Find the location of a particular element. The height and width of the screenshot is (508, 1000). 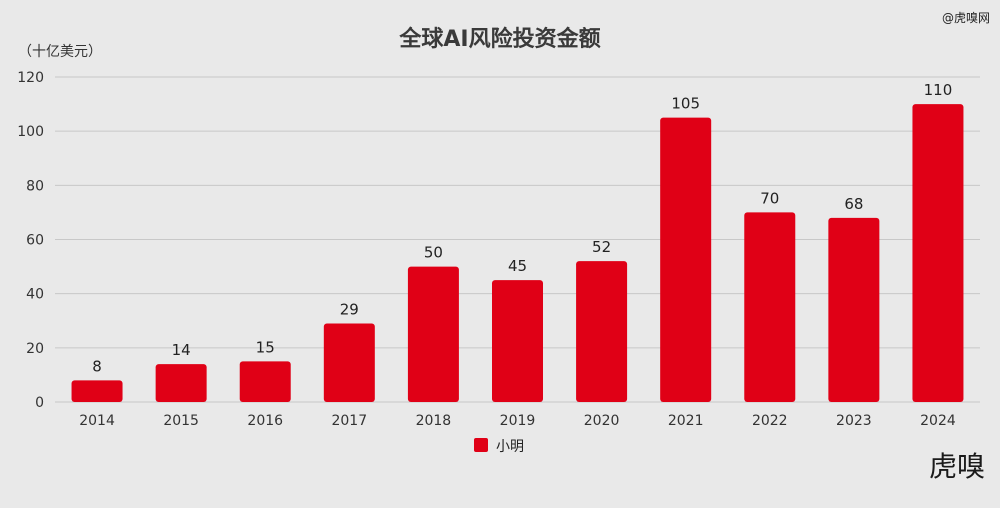

chart-title: 全球AI风险投资金额 is located at coordinates (499, 39).